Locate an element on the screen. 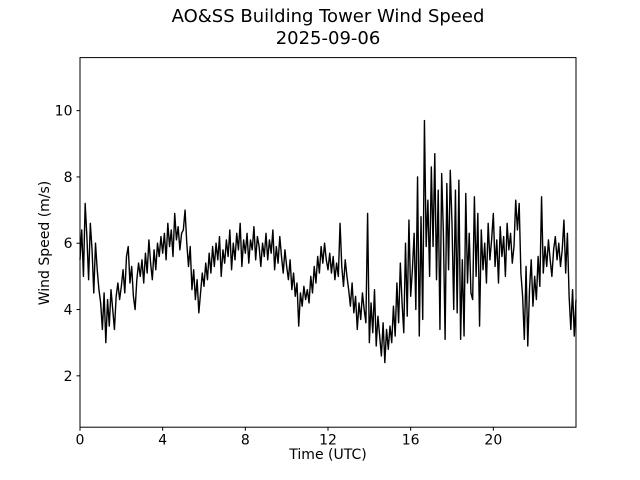 The height and width of the screenshot is (480, 640). x-tick-label: 20 is located at coordinates (493, 441).